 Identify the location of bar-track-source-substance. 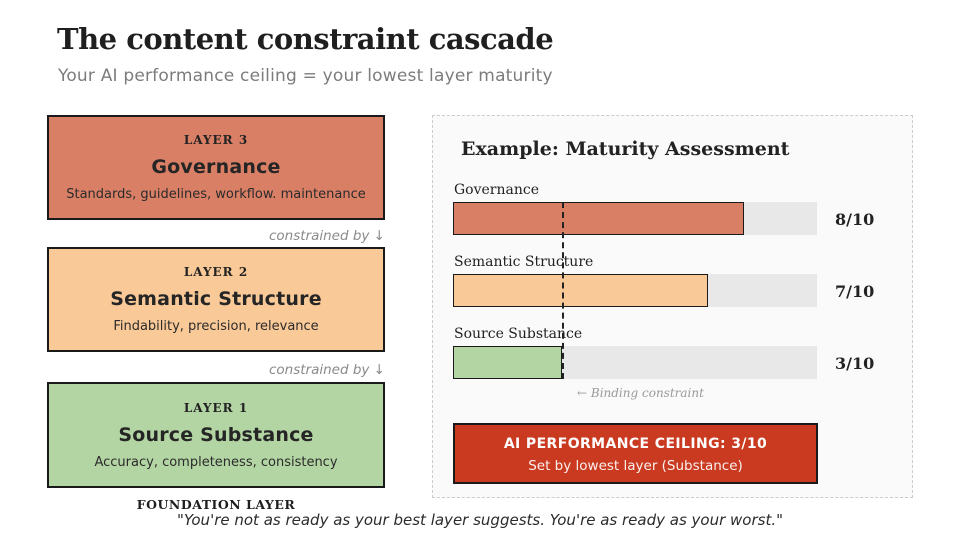
(635, 362).